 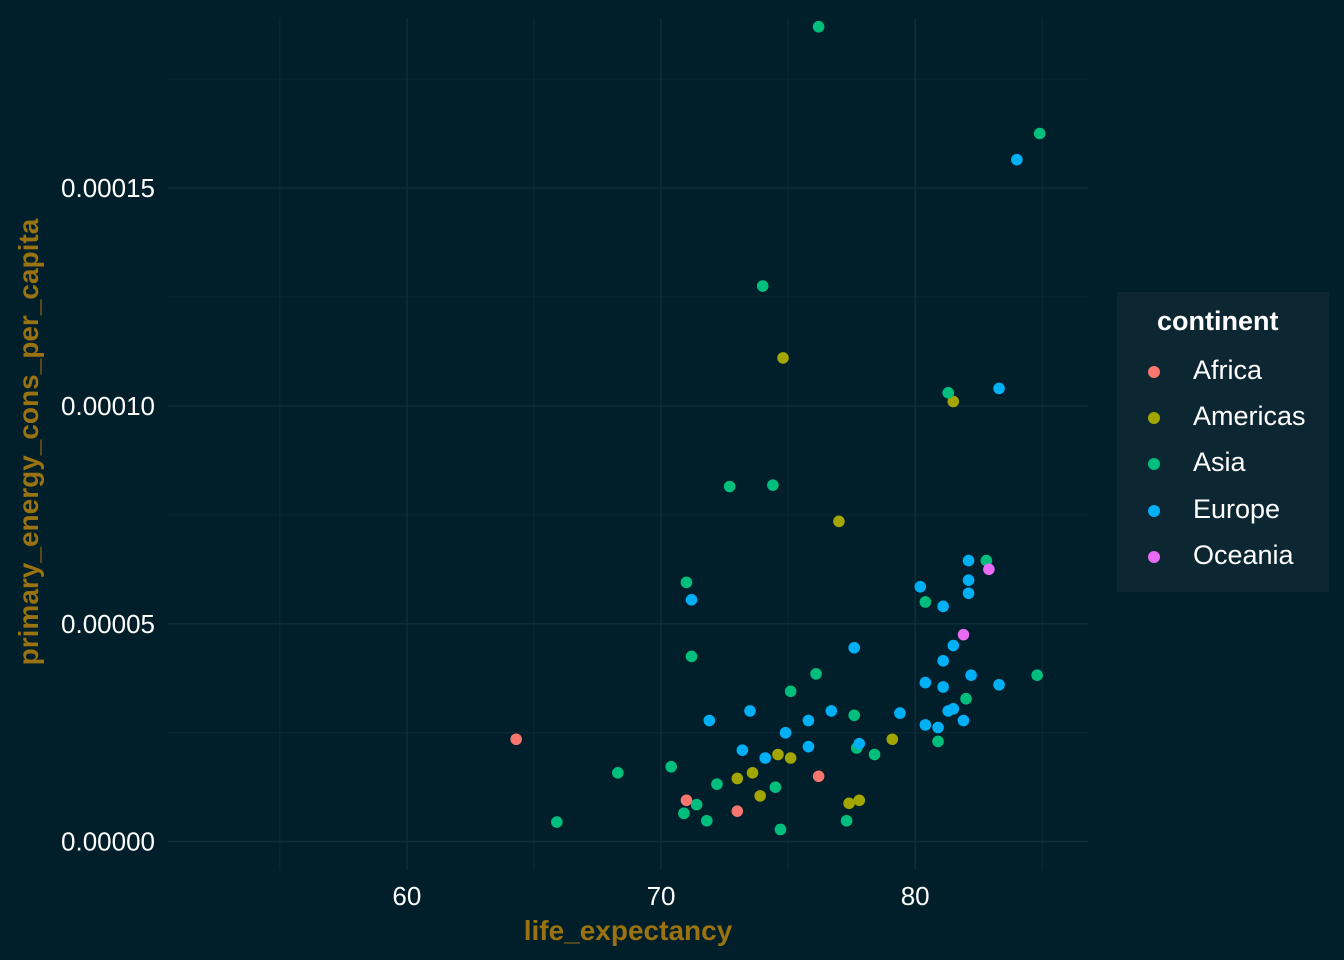 I want to click on legend-item-africa: Africa, so click(x=1223, y=372).